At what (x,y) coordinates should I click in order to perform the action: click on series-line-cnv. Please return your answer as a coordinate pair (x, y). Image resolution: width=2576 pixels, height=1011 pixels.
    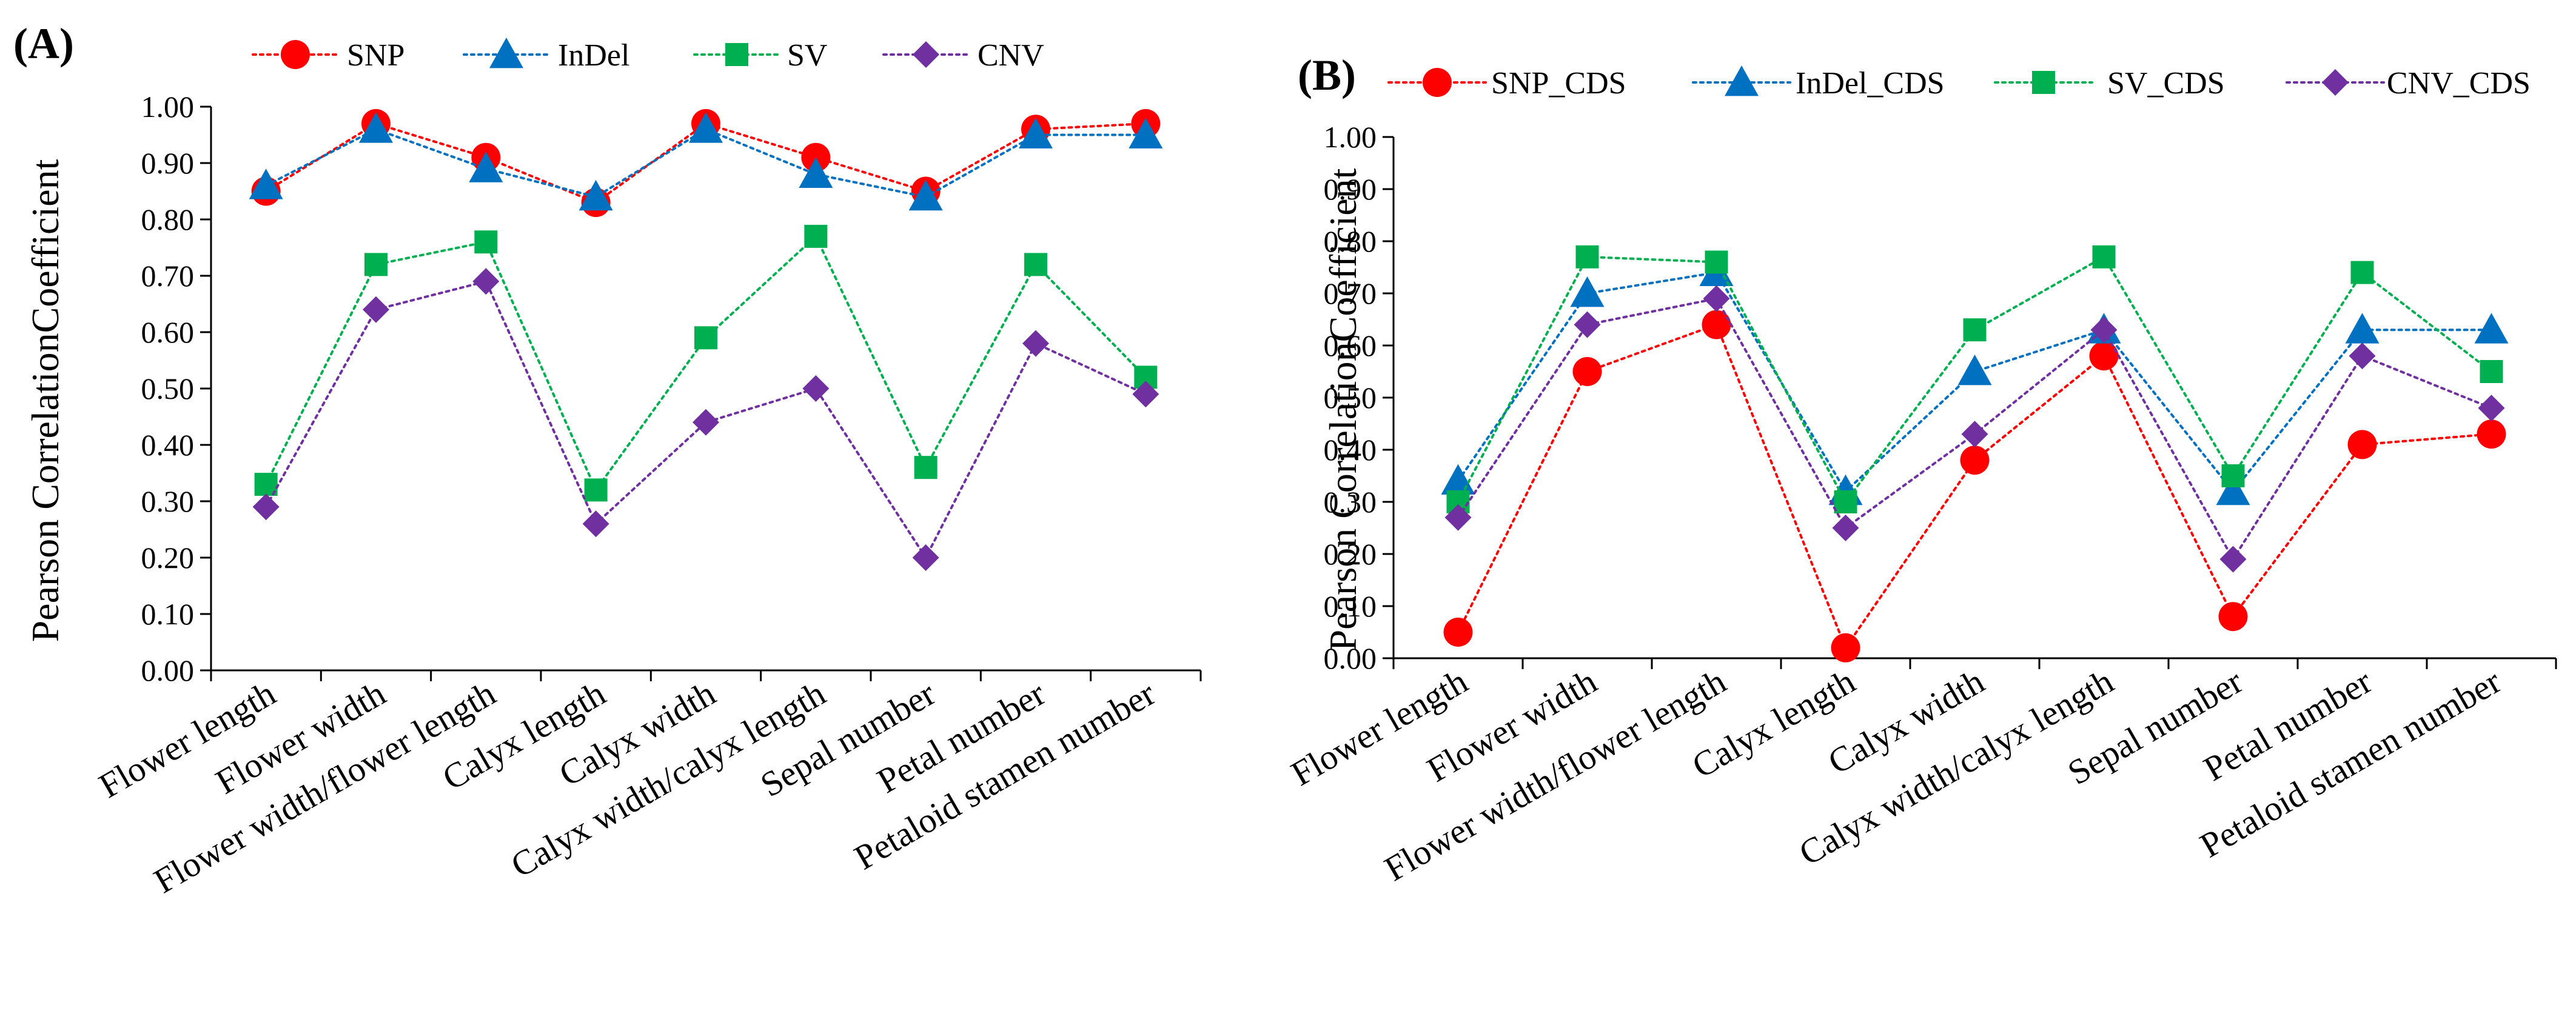
    Looking at the image, I should click on (705, 419).